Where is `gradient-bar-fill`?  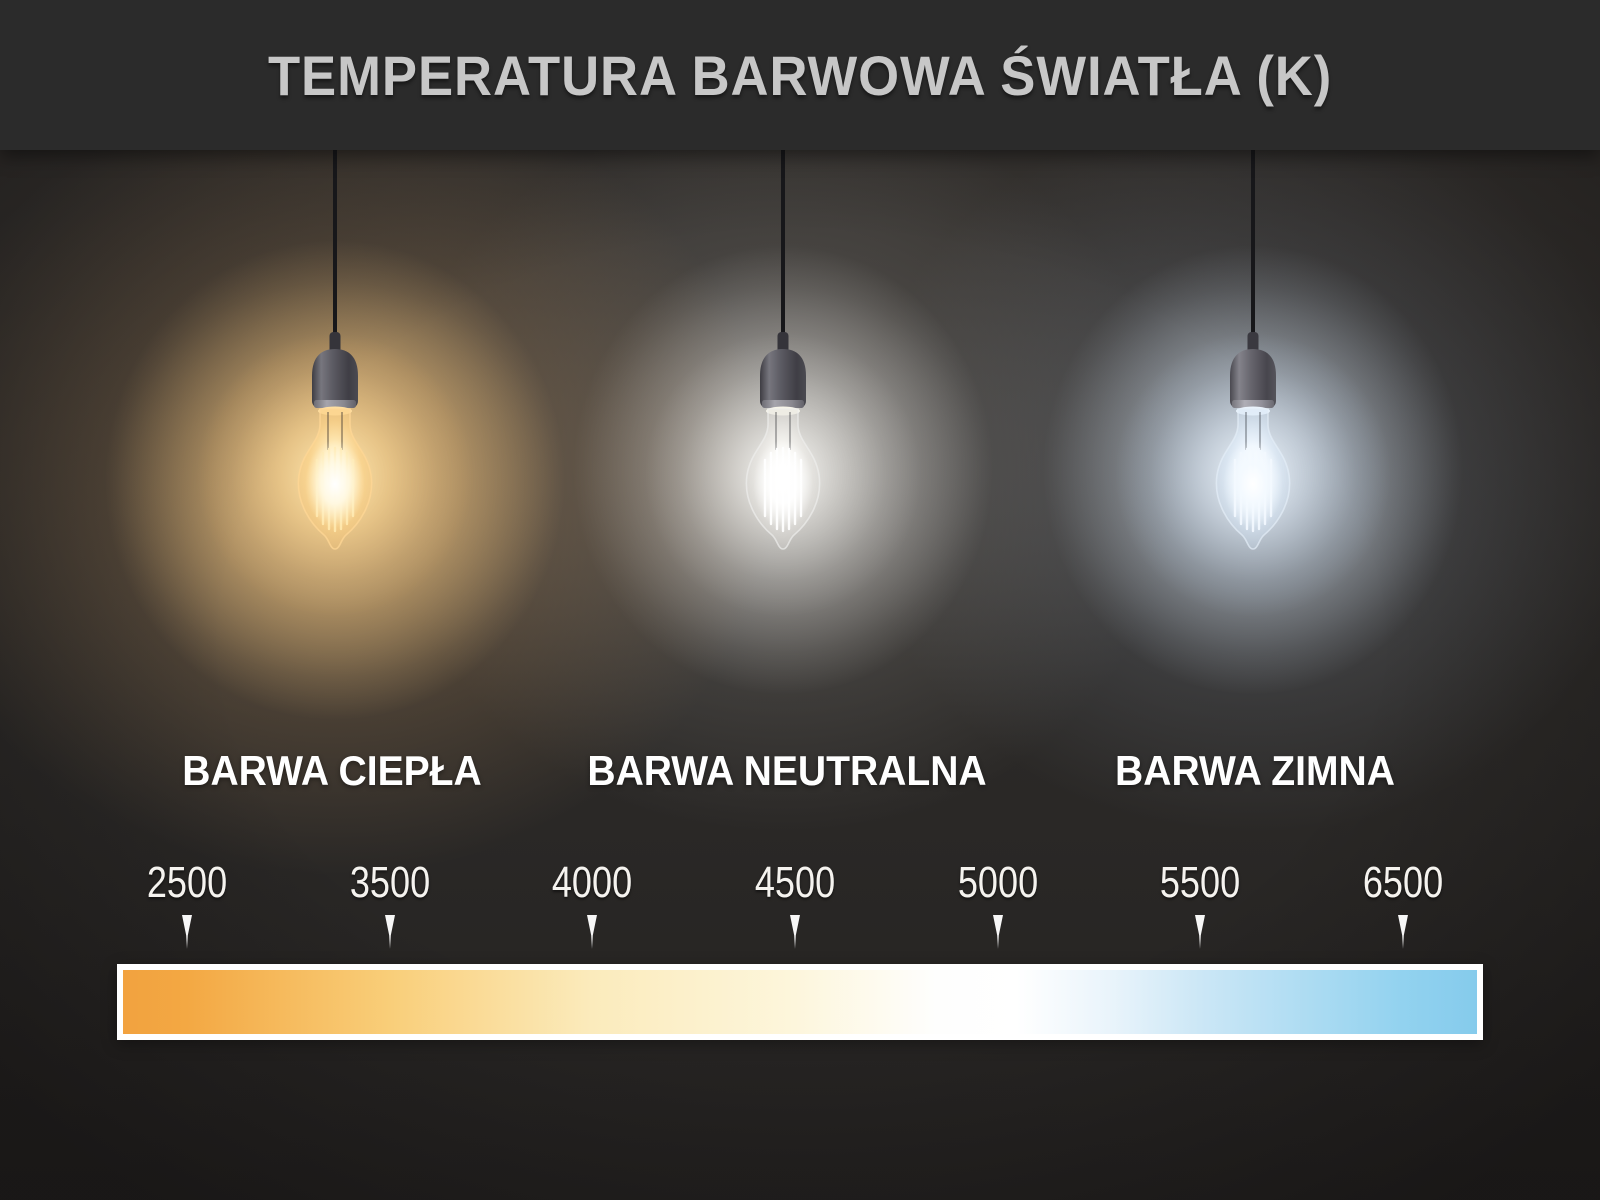
gradient-bar-fill is located at coordinates (800, 1002).